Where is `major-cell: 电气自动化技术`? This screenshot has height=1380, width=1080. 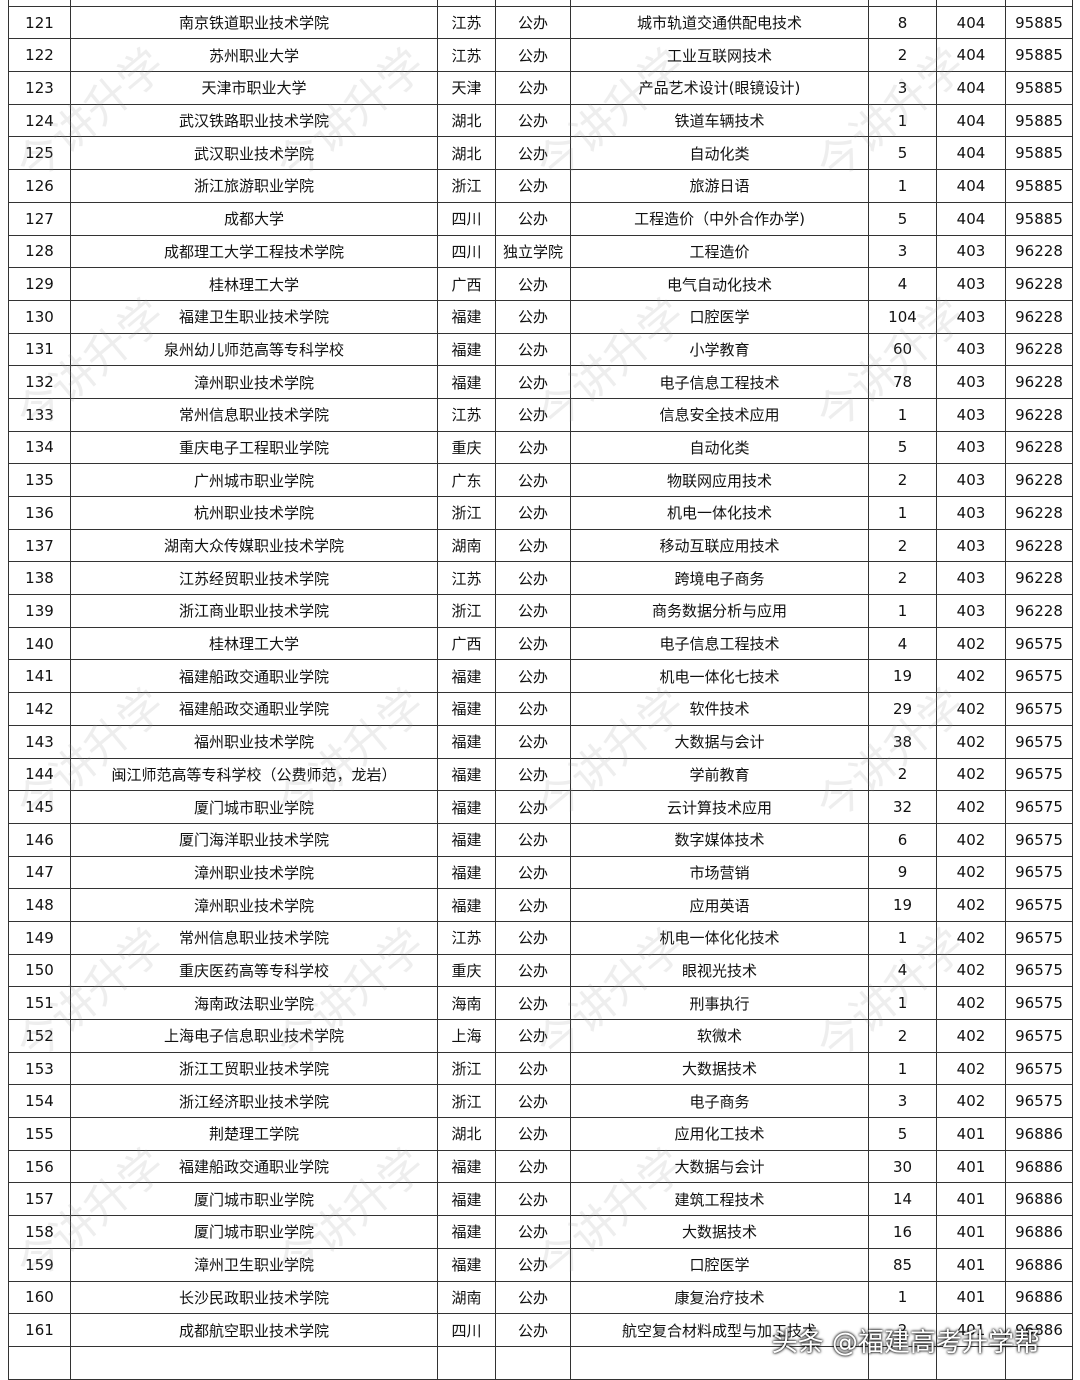 major-cell: 电气自动化技术 is located at coordinates (719, 284).